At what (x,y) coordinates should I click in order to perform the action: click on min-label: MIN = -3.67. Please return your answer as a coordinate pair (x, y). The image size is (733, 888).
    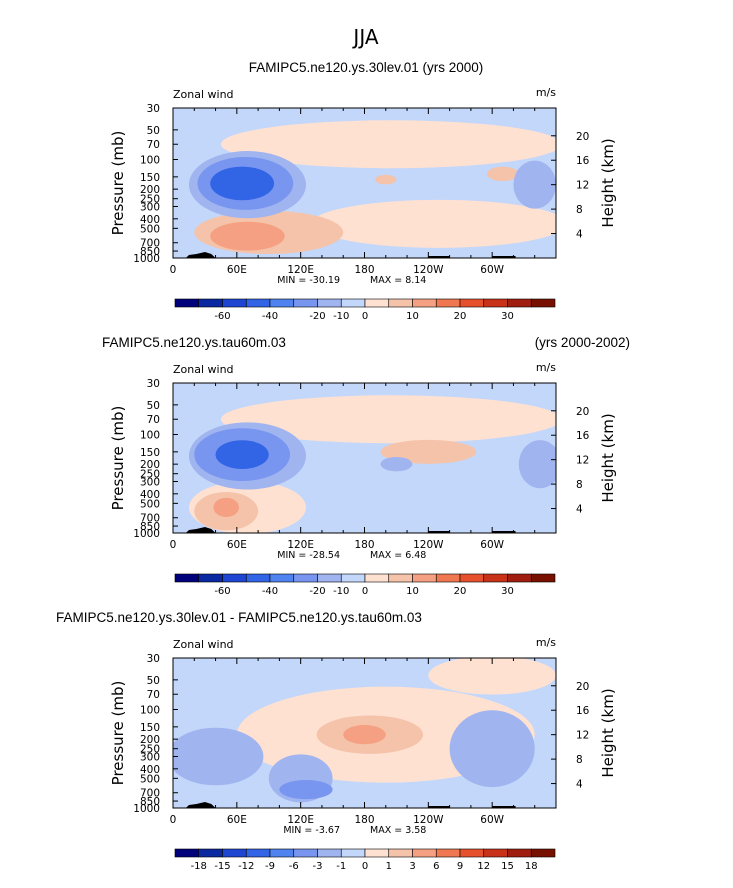
    Looking at the image, I should click on (311, 830).